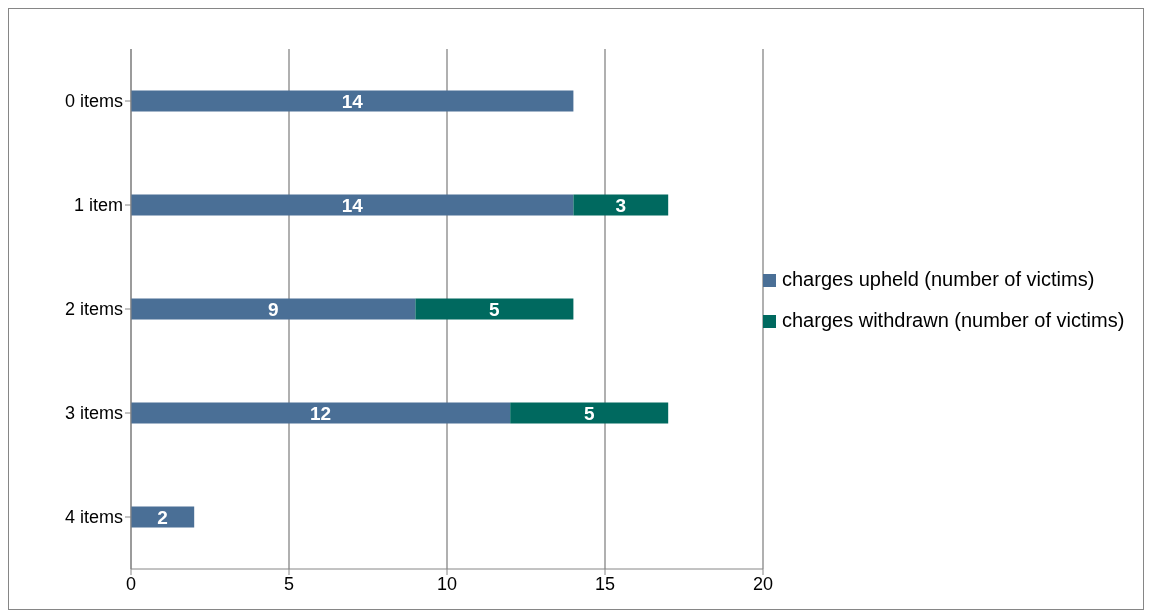 The height and width of the screenshot is (612, 1152). I want to click on data-label: 9, so click(273, 309).